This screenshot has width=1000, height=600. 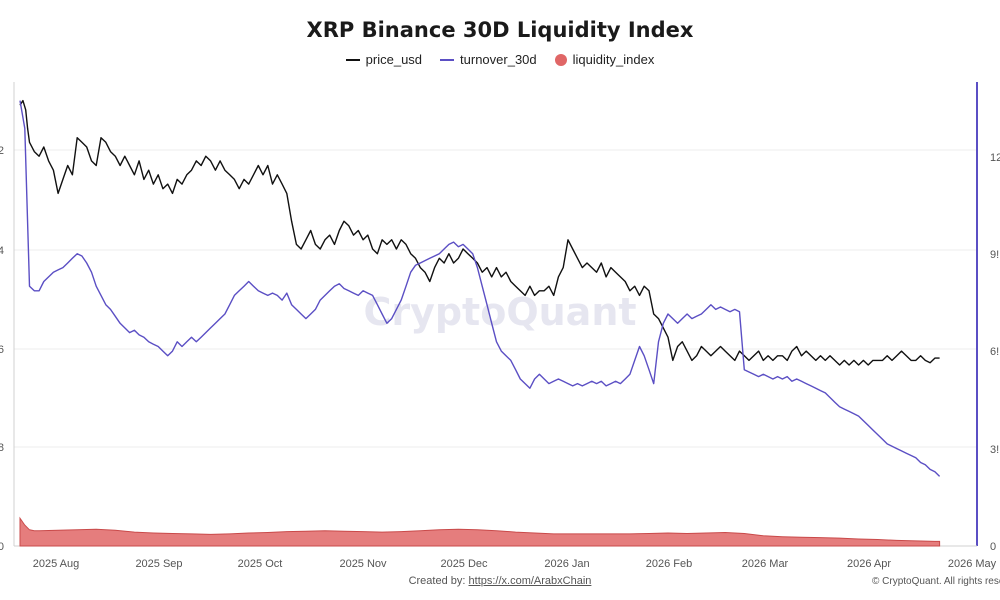 What do you see at coordinates (447, 59) in the screenshot?
I see `legend-swatch-turnover-30d` at bounding box center [447, 59].